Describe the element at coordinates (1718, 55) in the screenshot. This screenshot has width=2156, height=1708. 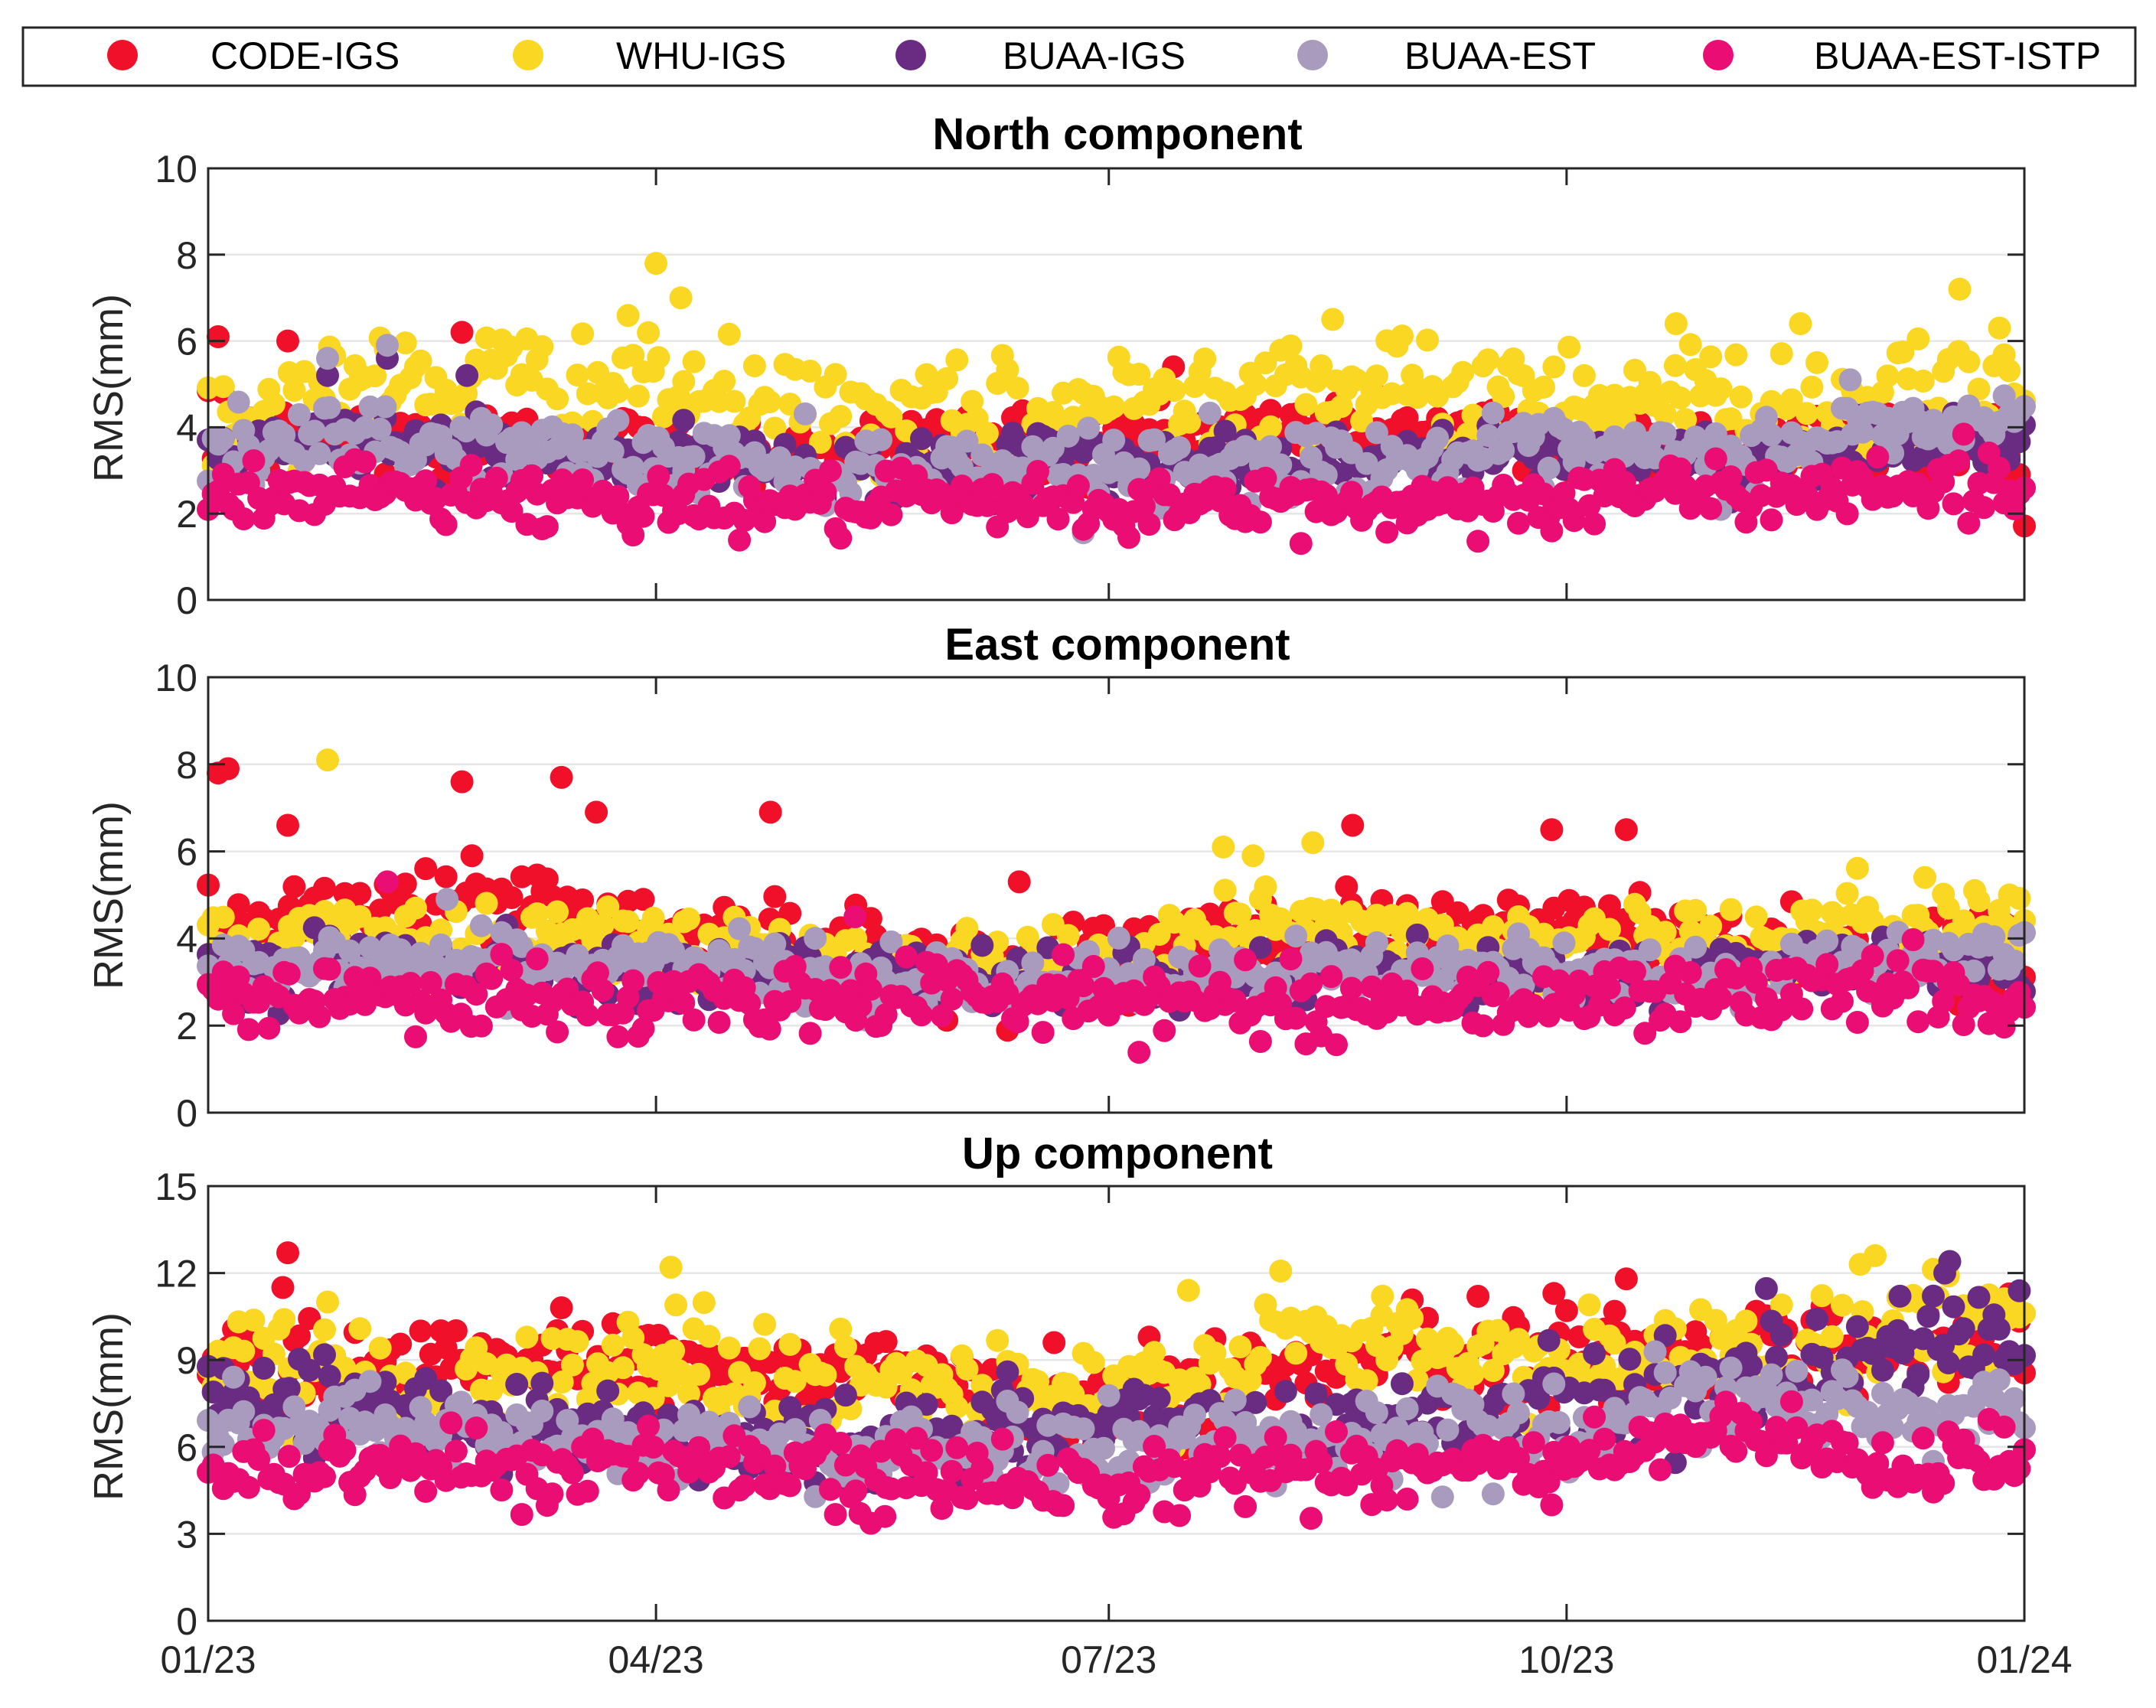
I see `legend-marker-buaa-est-istp` at that location.